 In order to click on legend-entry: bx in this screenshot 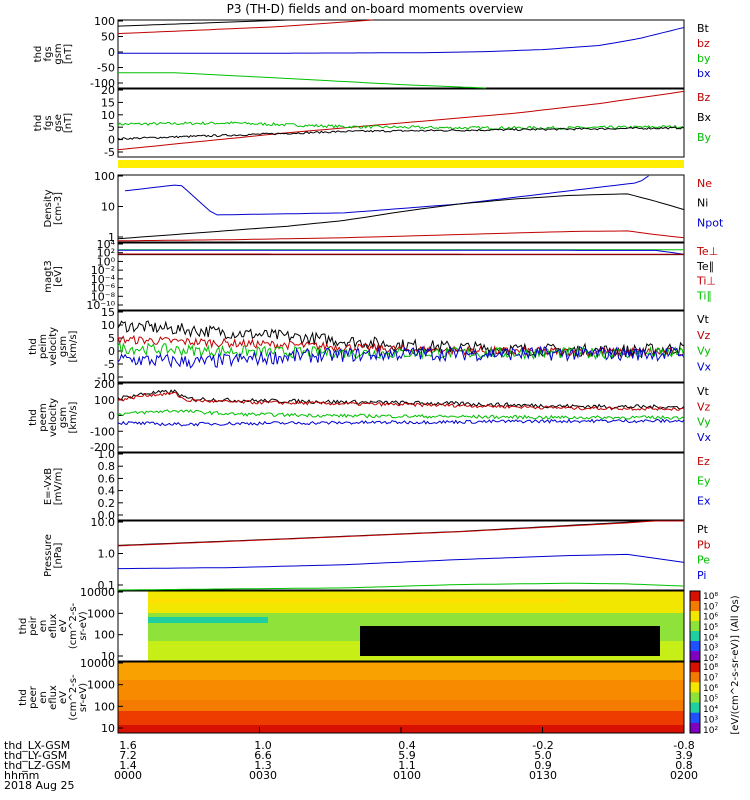, I will do `click(704, 73)`.